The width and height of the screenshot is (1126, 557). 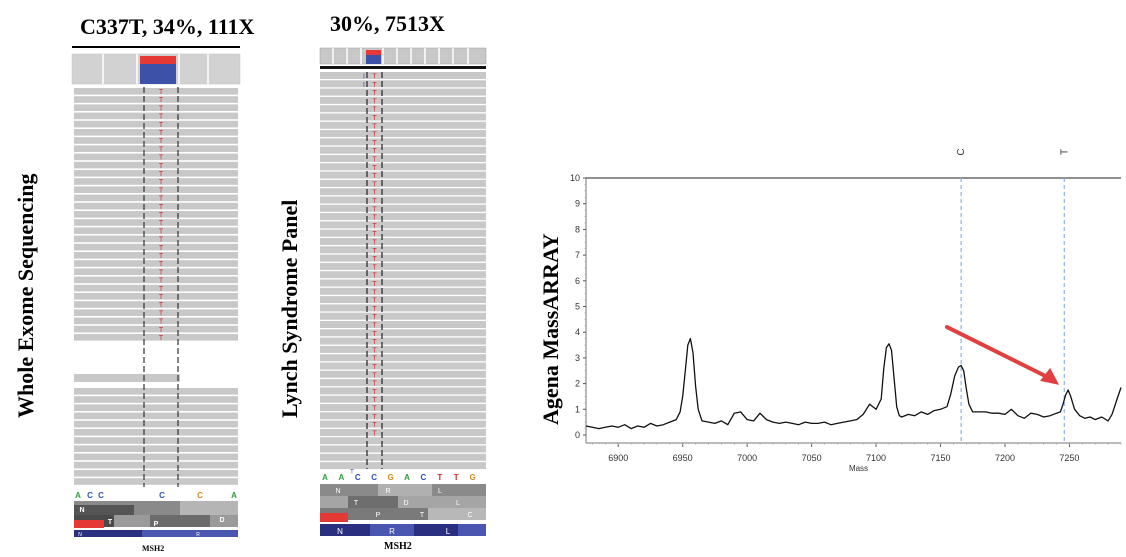 I want to click on spectrum-line, so click(x=853, y=383).